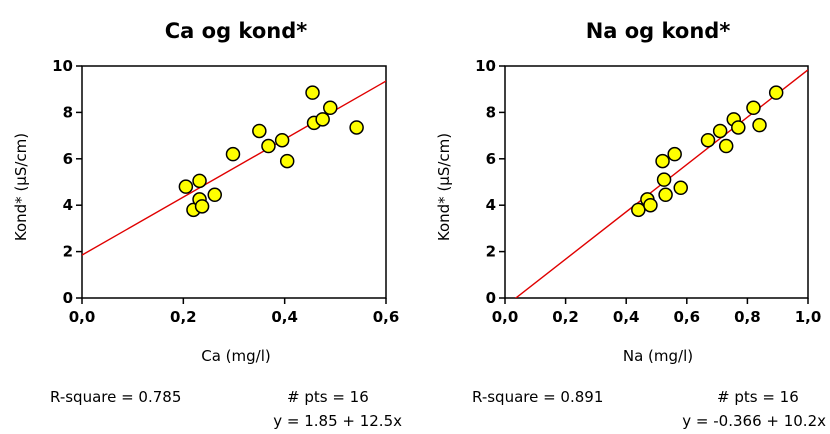  What do you see at coordinates (236, 356) in the screenshot?
I see `x-axis-label: Ca (mg/l)` at bounding box center [236, 356].